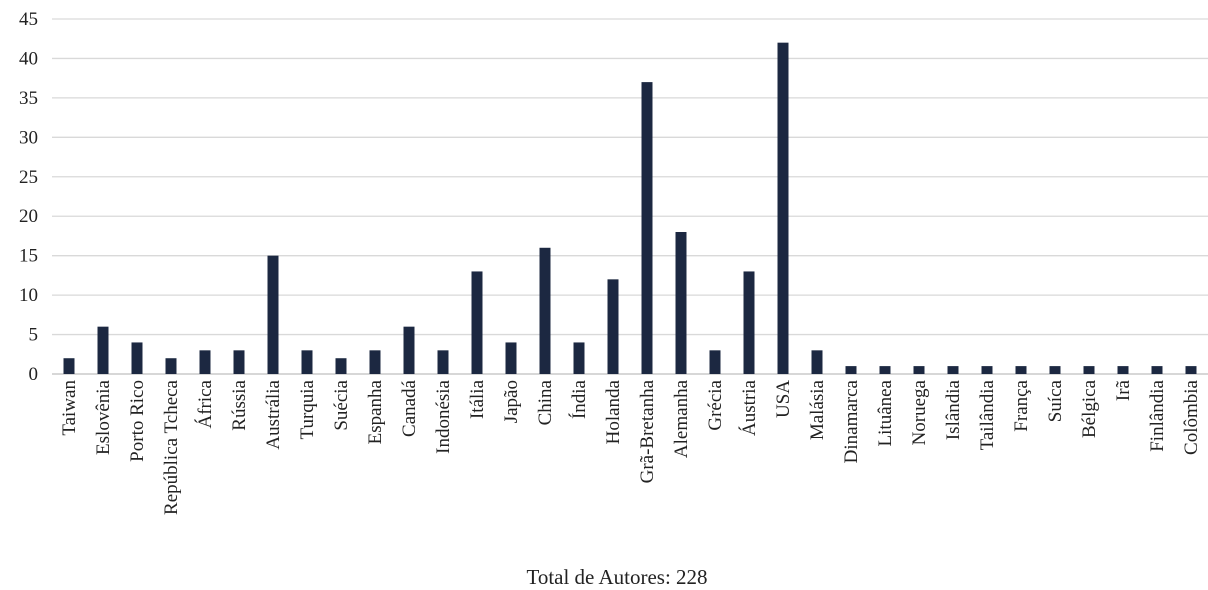  I want to click on x-tick-label: Indonésia, so click(443, 416).